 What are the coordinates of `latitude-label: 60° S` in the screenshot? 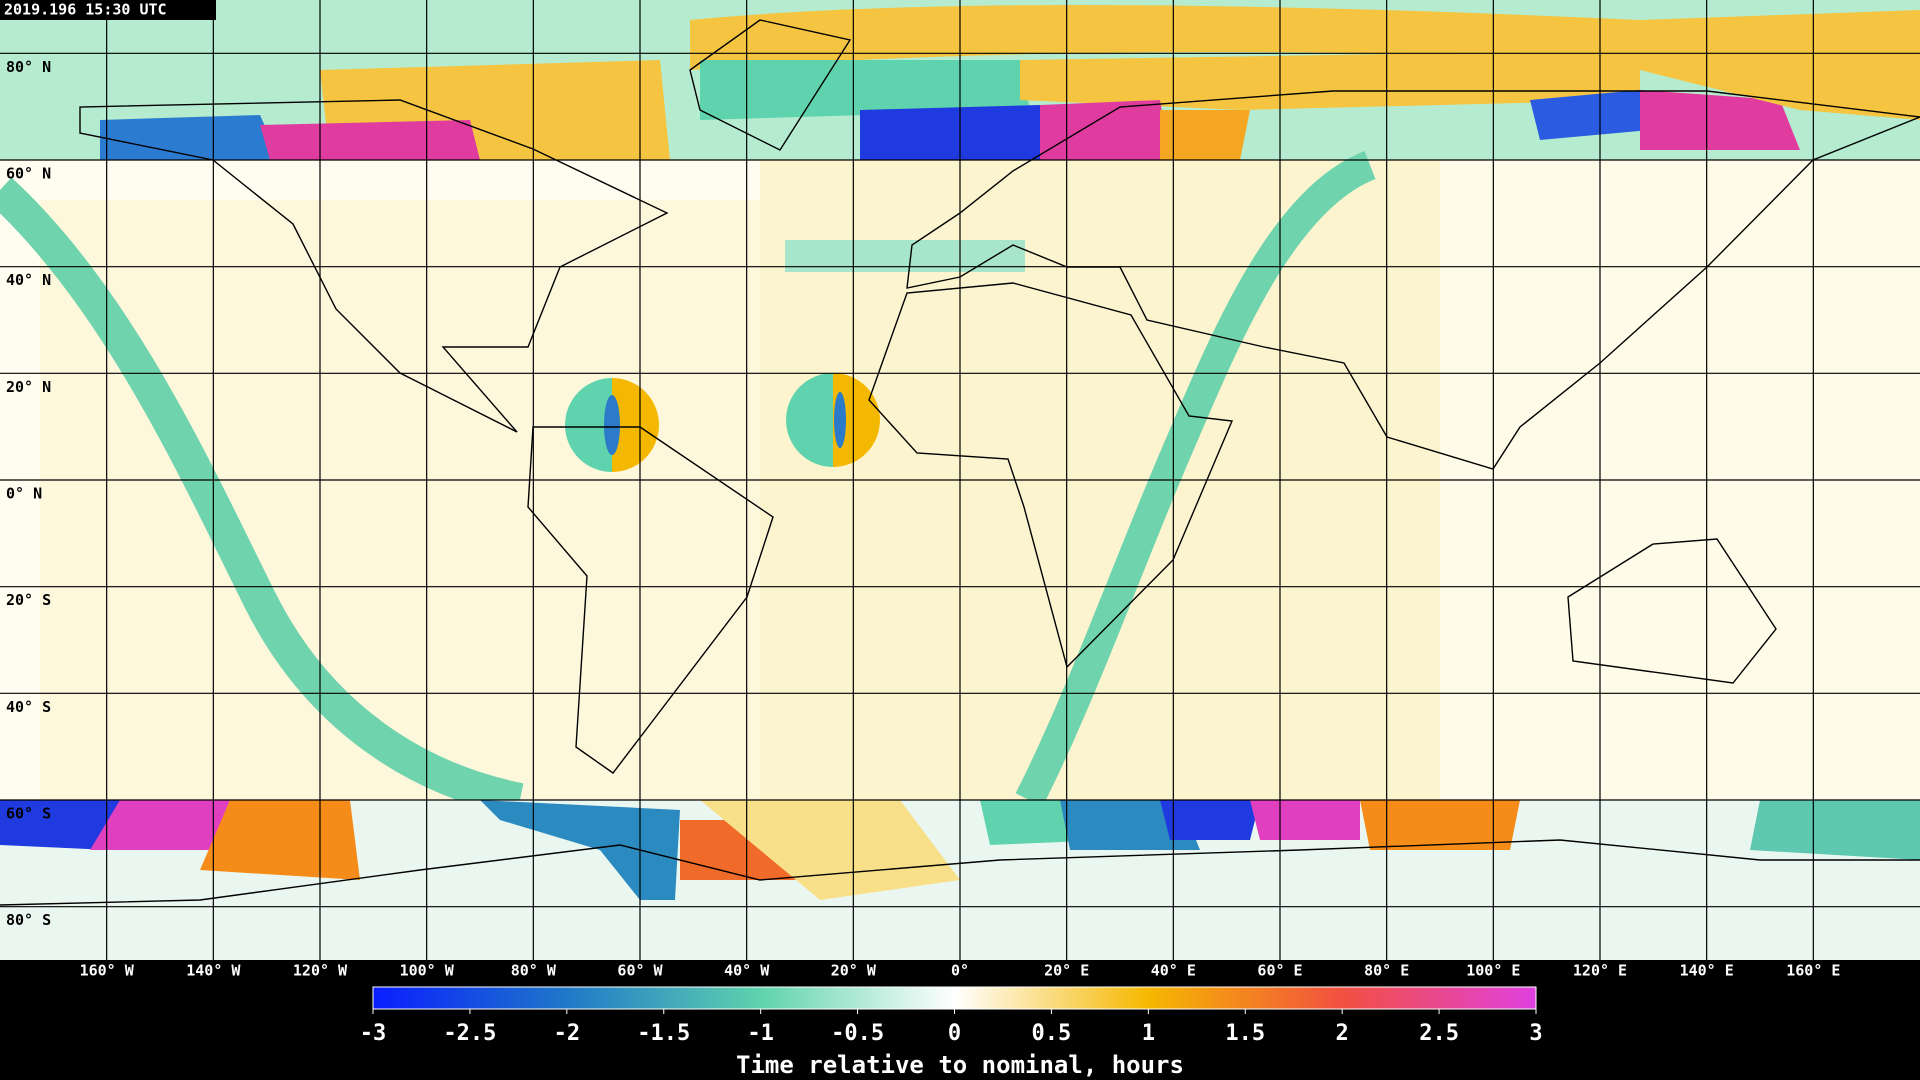 It's located at (28, 814).